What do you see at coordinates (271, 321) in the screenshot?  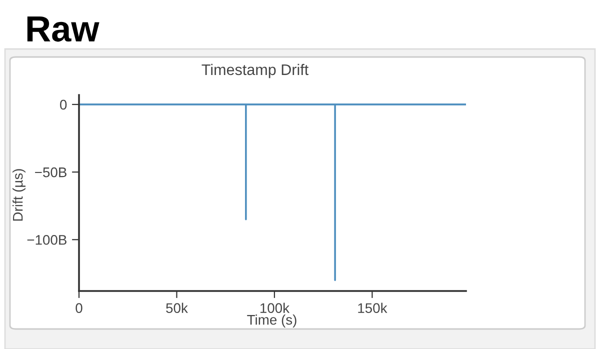 I see `x-axis-title: Time (s)` at bounding box center [271, 321].